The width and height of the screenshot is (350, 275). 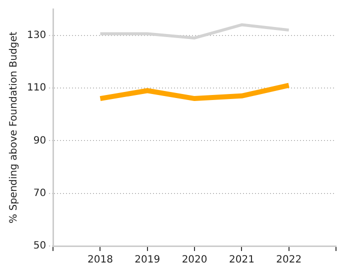 I want to click on y-axis-title: % Spending above Foundation Budget, so click(x=14, y=128).